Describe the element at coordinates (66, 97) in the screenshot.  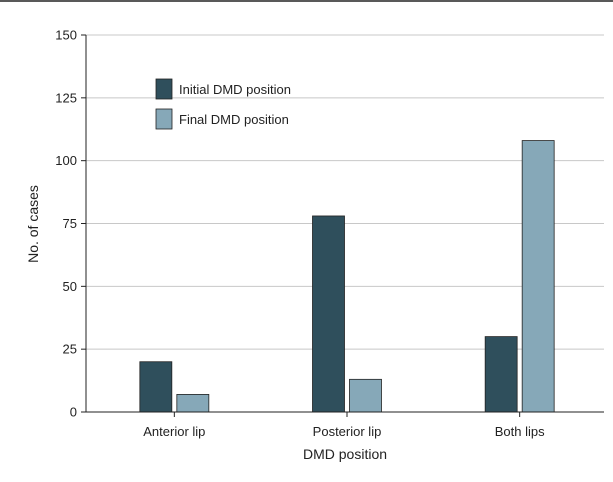
I see `y-tick-label: 125` at that location.